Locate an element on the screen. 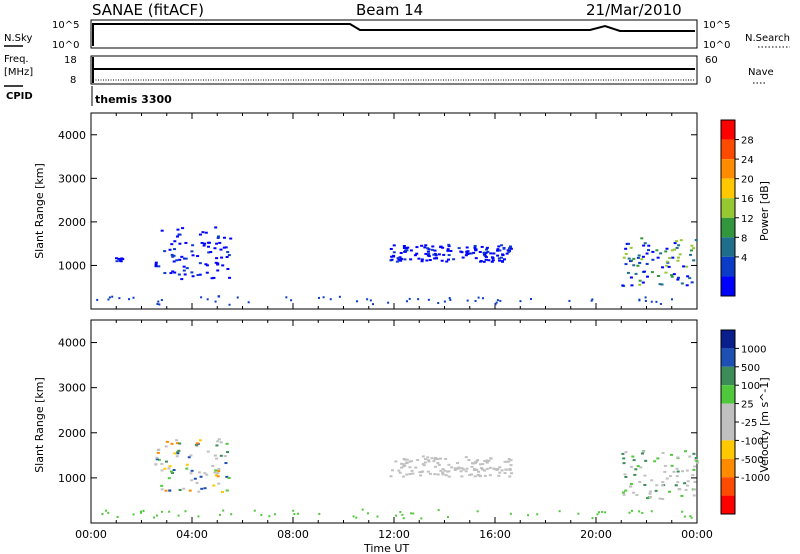 This screenshot has width=800, height=554. colorbar-tick-label: -1000 is located at coordinates (755, 478).